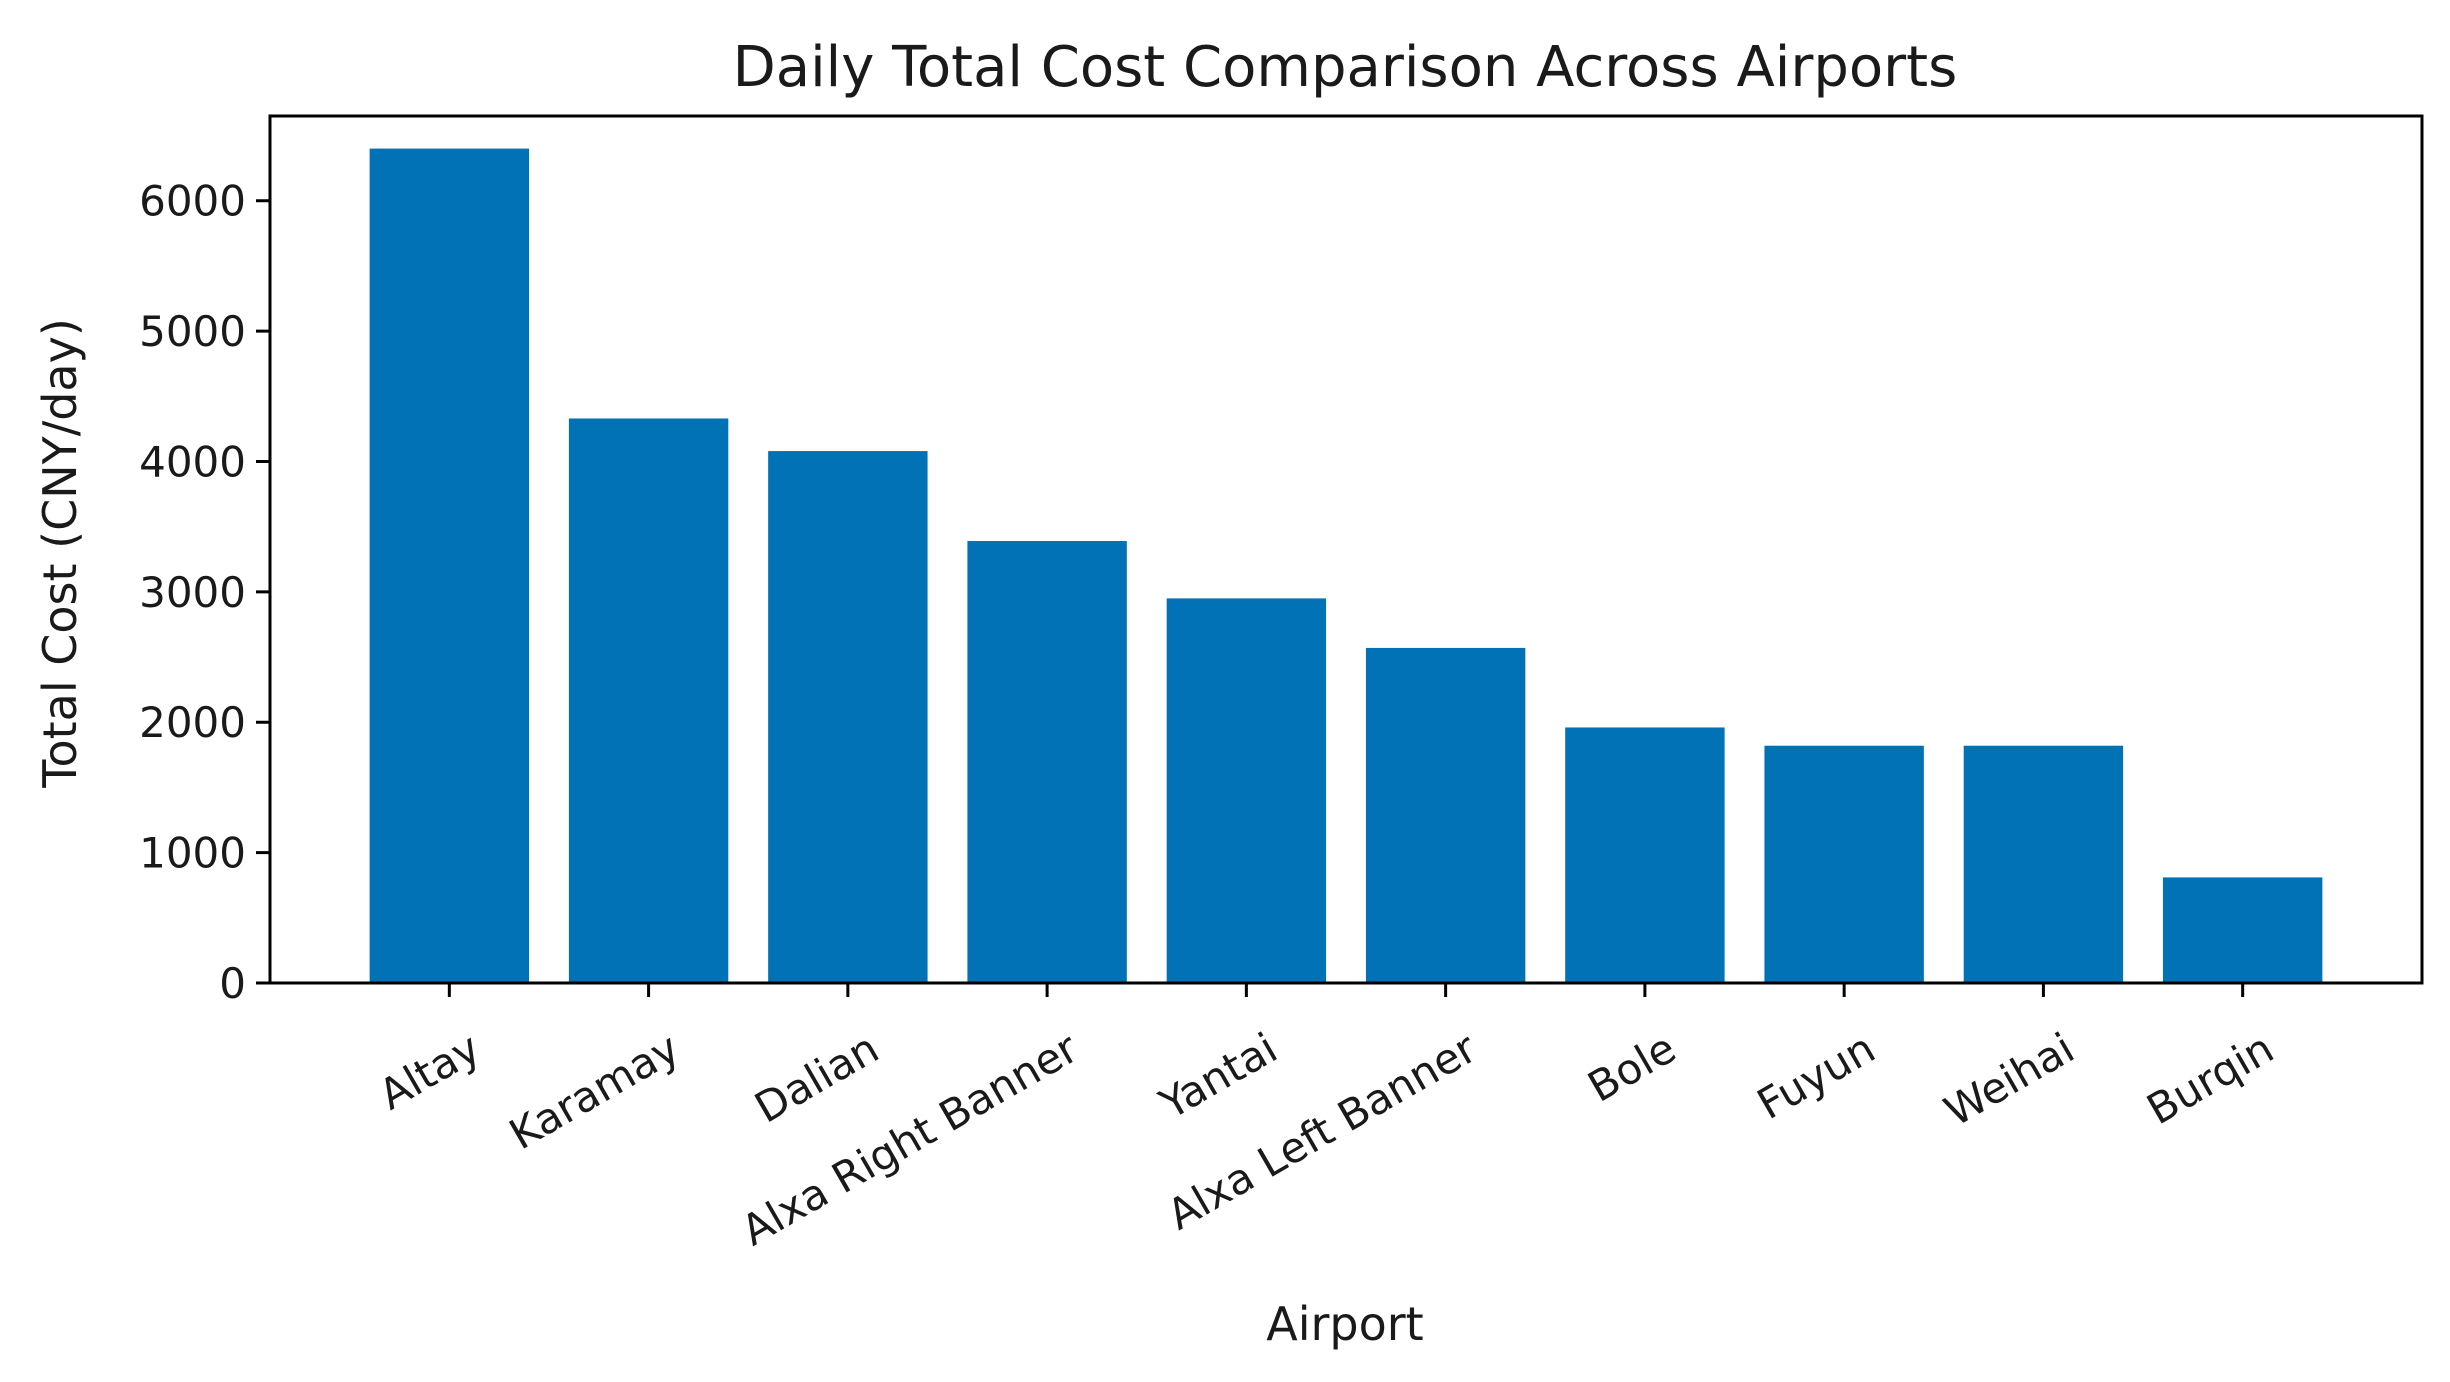 This screenshot has height=1382, width=2450. Describe the element at coordinates (2242, 930) in the screenshot. I see `bar-burqin` at that location.